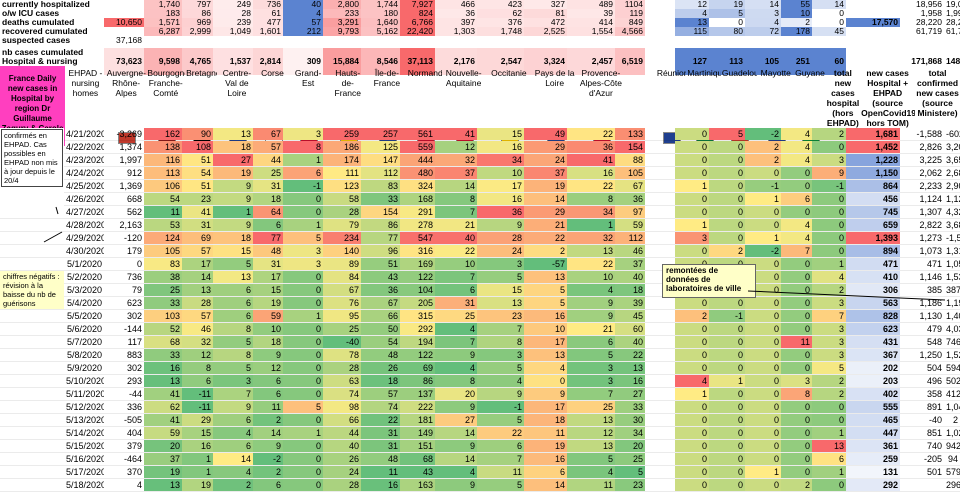 The image size is (960, 492). I want to click on value-cell: 147, so click(380, 160).